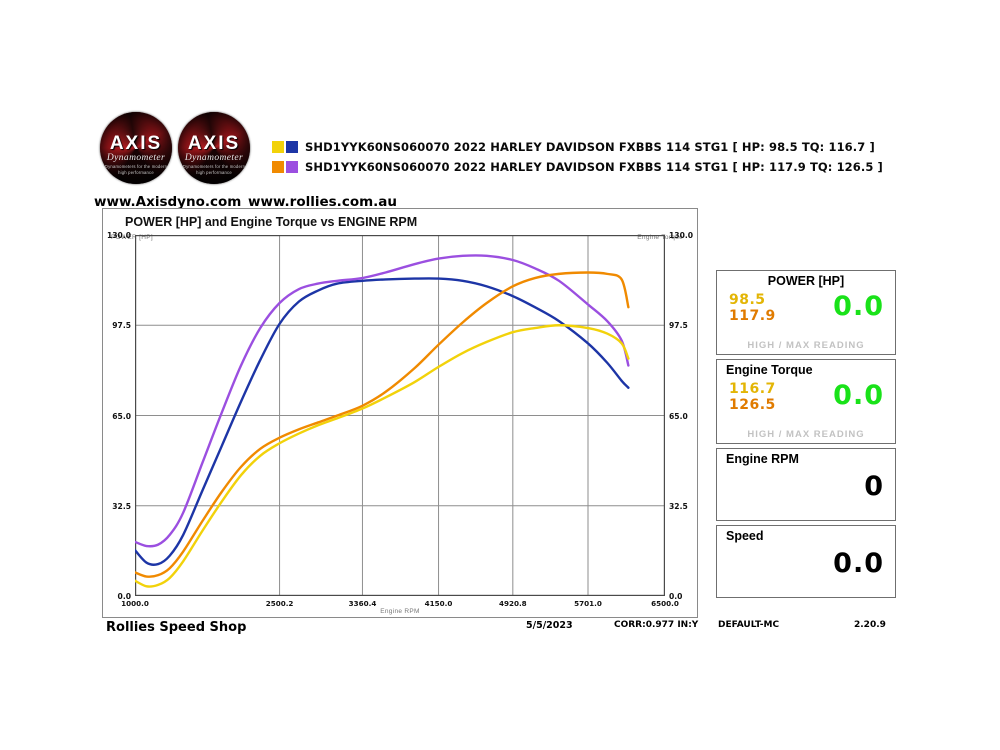 This screenshot has height=750, width=1000. What do you see at coordinates (874, 486) in the screenshot?
I see `readout-engine-rpm-live: 0` at bounding box center [874, 486].